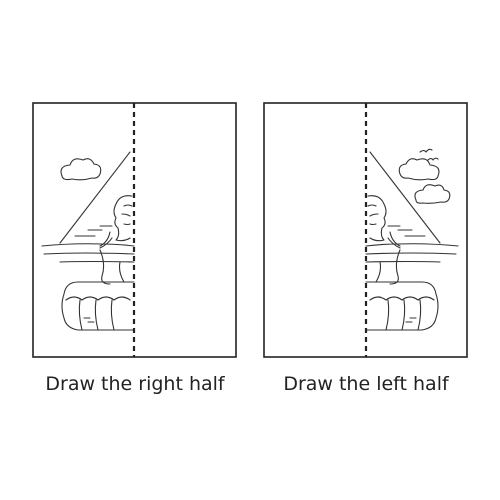 The width and height of the screenshot is (500, 500). Describe the element at coordinates (432, 194) in the screenshot. I see `cloud` at that location.